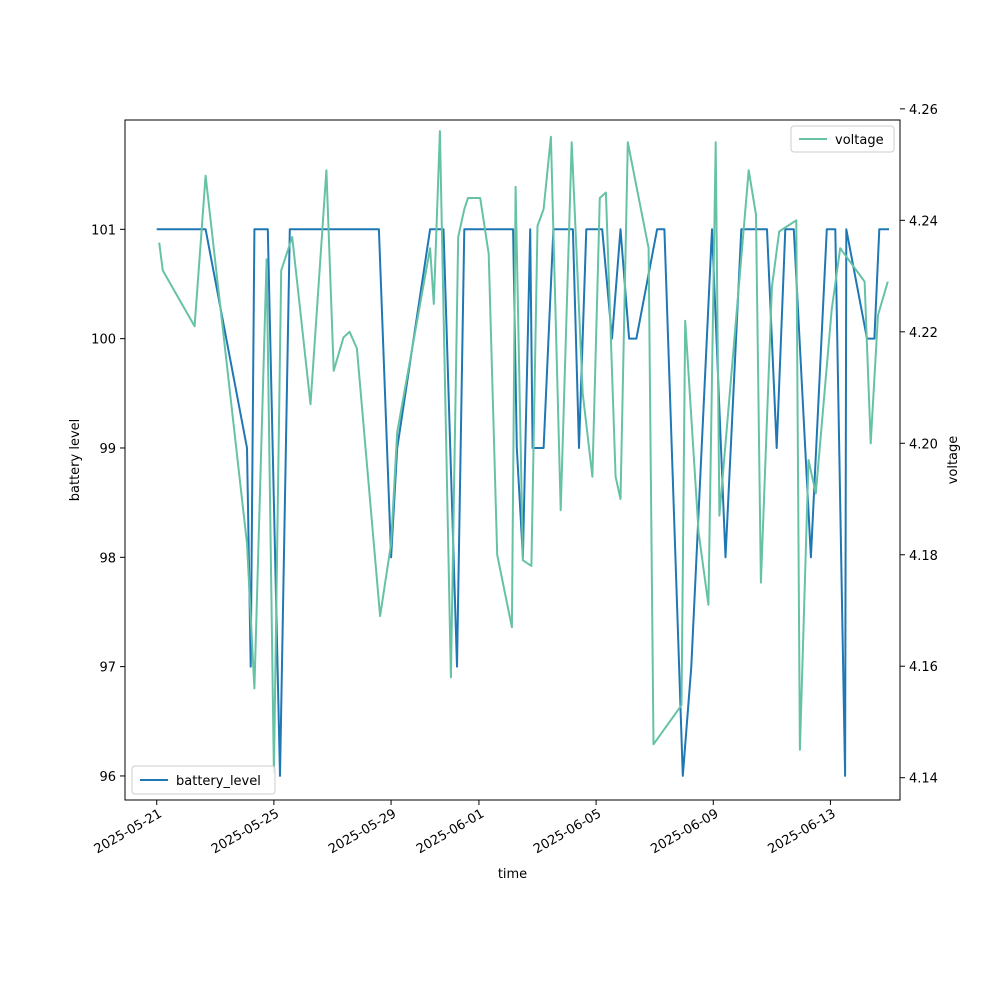 The height and width of the screenshot is (1000, 1000). Describe the element at coordinates (923, 667) in the screenshot. I see `y-tick-label-right: 4.16` at that location.